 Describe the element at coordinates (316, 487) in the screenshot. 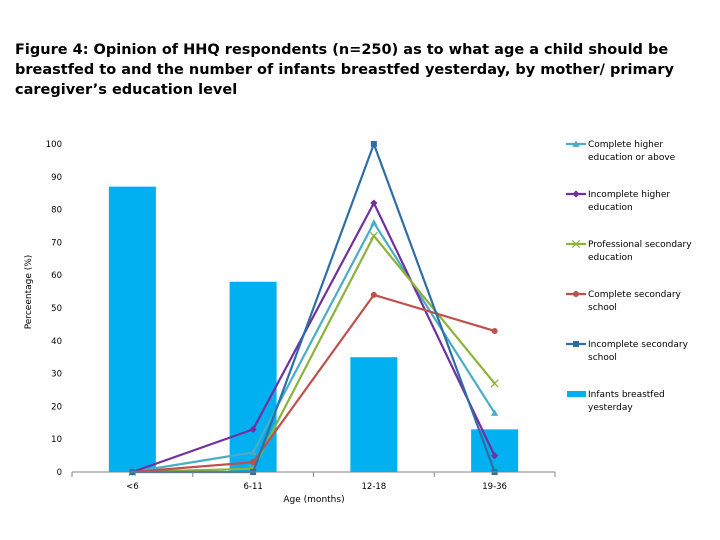

I see `x-axis-ticks: <6 6-11 12-18 19-36` at that location.